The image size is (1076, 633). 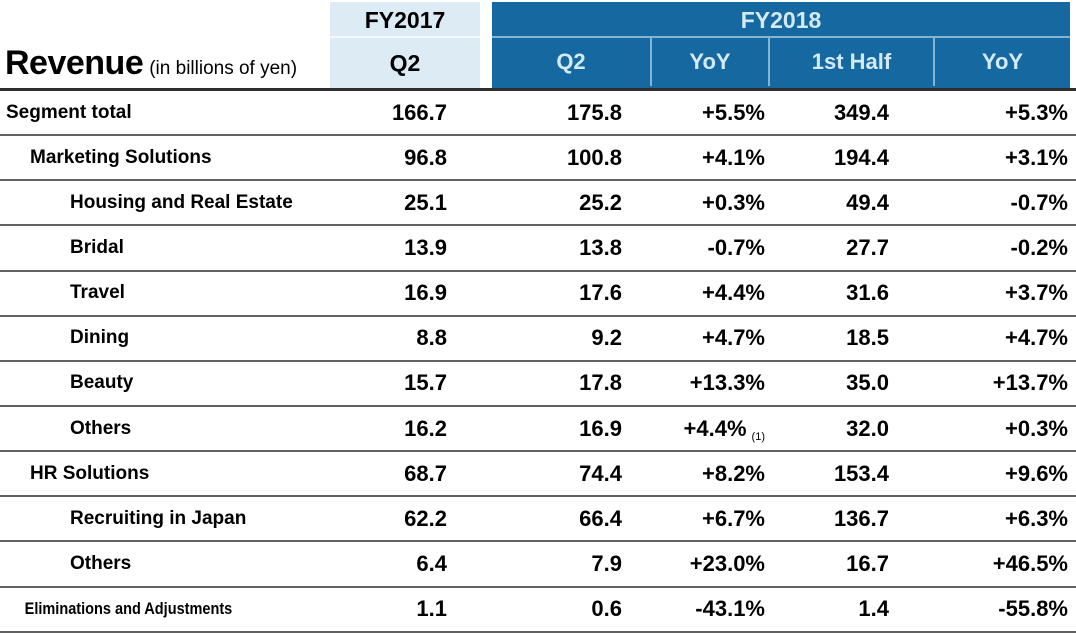 What do you see at coordinates (1039, 202) in the screenshot?
I see `cell-half-yoy: -0.7%` at bounding box center [1039, 202].